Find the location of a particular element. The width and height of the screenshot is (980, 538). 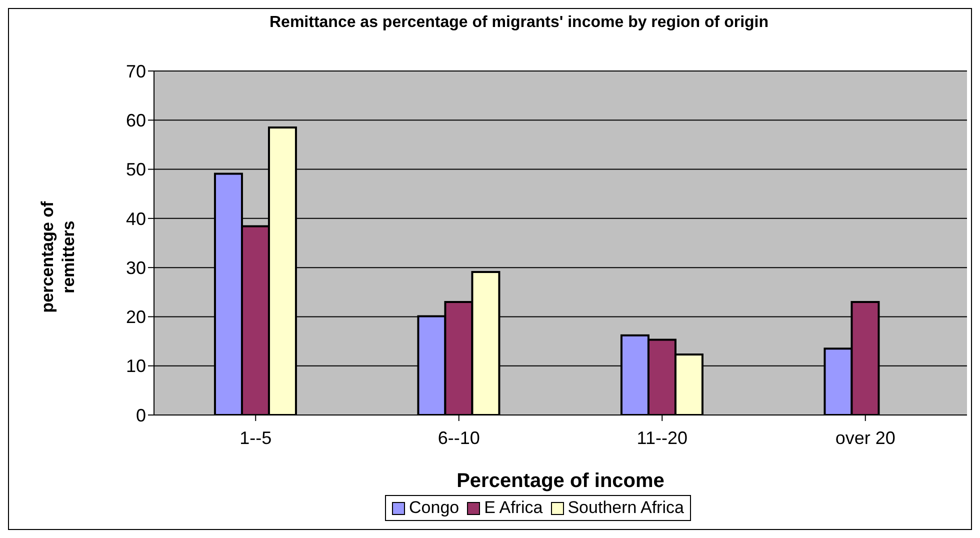

x-axis-title: Percentage of income is located at coordinates (560, 481).